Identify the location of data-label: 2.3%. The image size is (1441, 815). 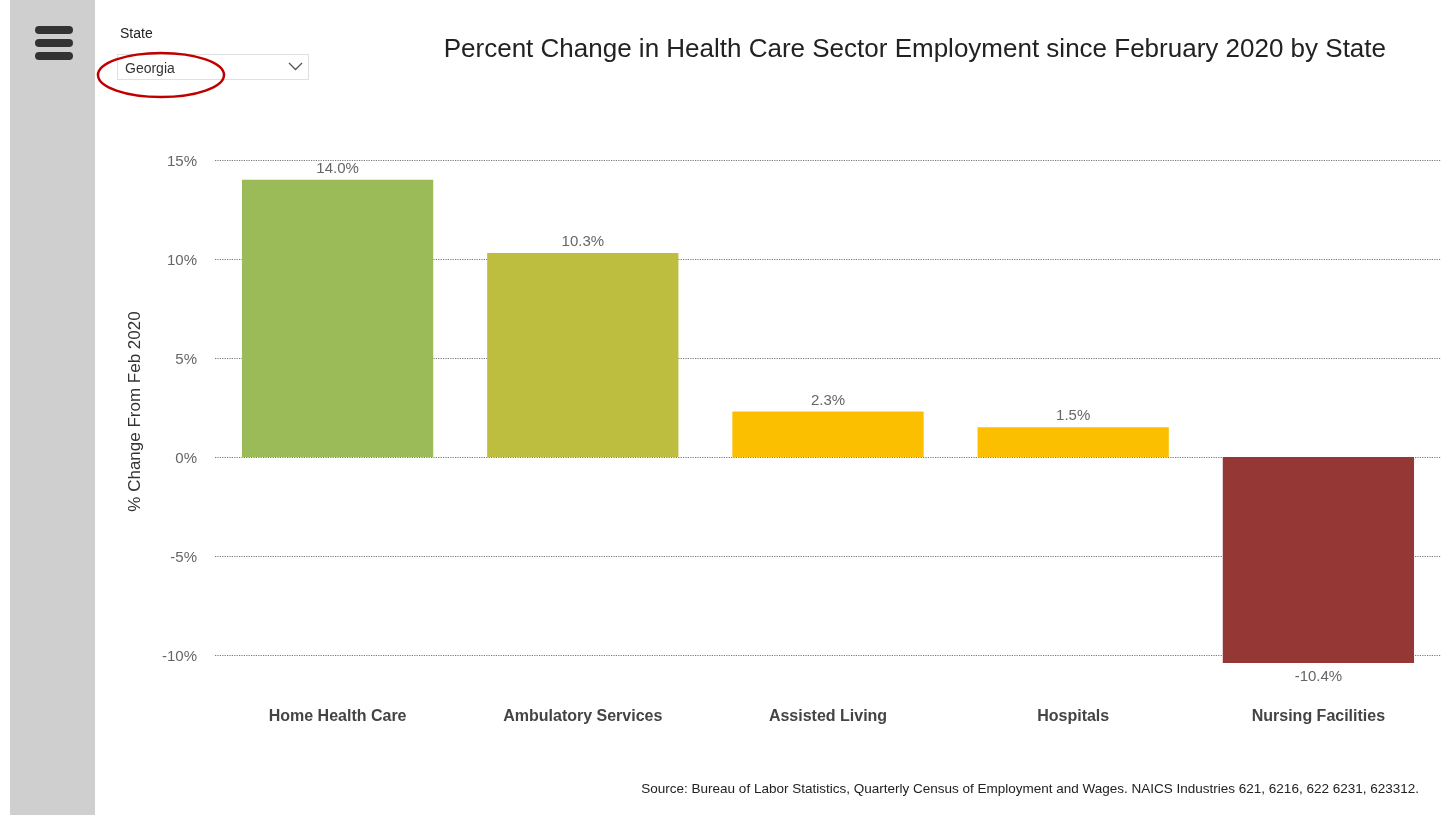
(828, 399).